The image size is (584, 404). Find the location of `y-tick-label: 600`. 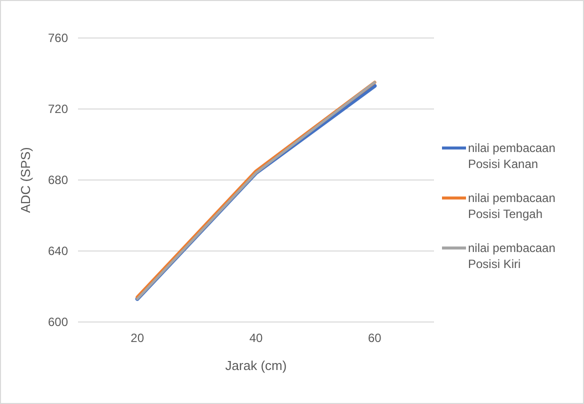

y-tick-label: 600 is located at coordinates (58, 322).